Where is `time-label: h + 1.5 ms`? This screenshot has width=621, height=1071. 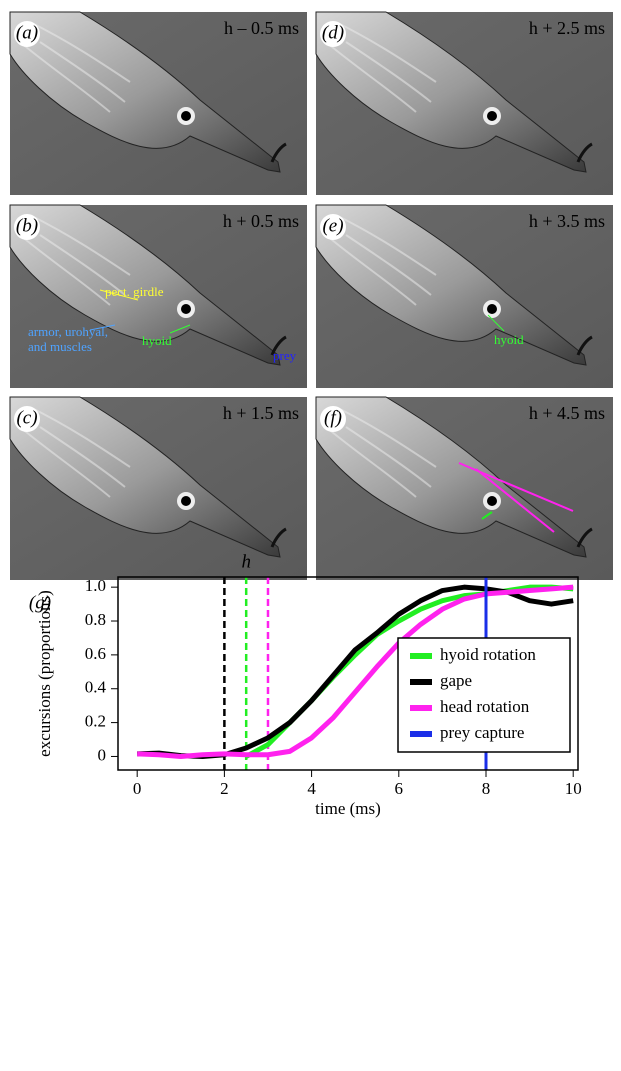
time-label: h + 1.5 ms is located at coordinates (261, 413).